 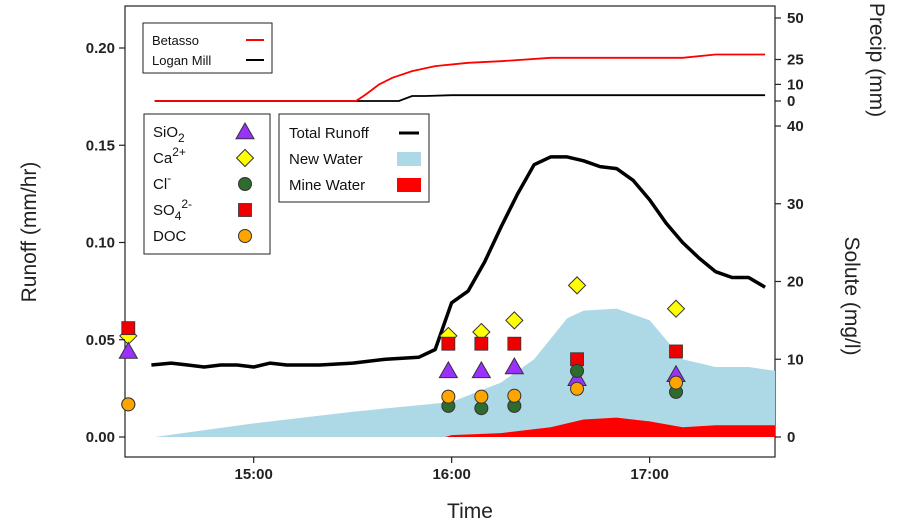 What do you see at coordinates (795, 282) in the screenshot?
I see `solute-tick-label: 20` at bounding box center [795, 282].